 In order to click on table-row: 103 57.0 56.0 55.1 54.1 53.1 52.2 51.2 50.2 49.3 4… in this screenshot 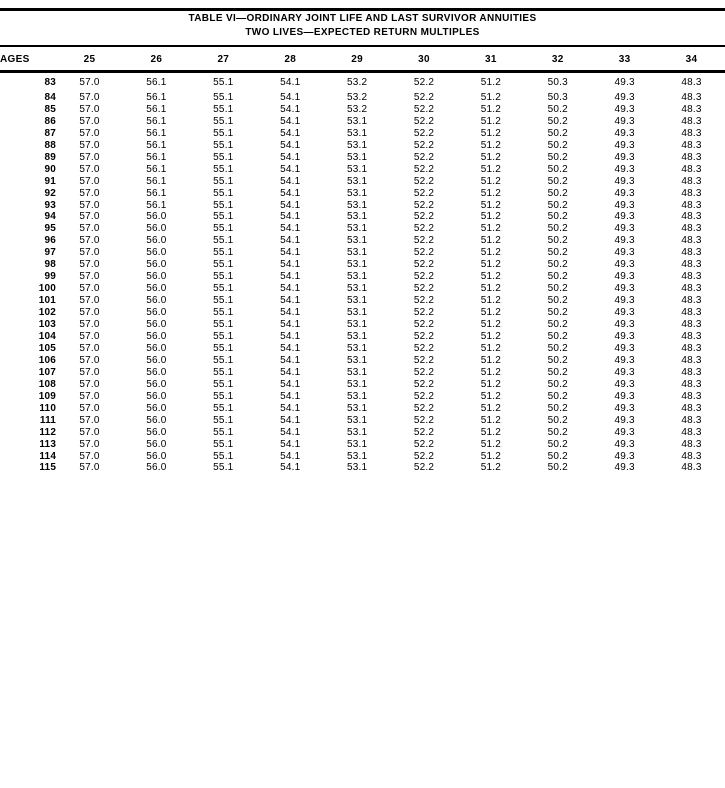, I will do `click(362, 325)`.